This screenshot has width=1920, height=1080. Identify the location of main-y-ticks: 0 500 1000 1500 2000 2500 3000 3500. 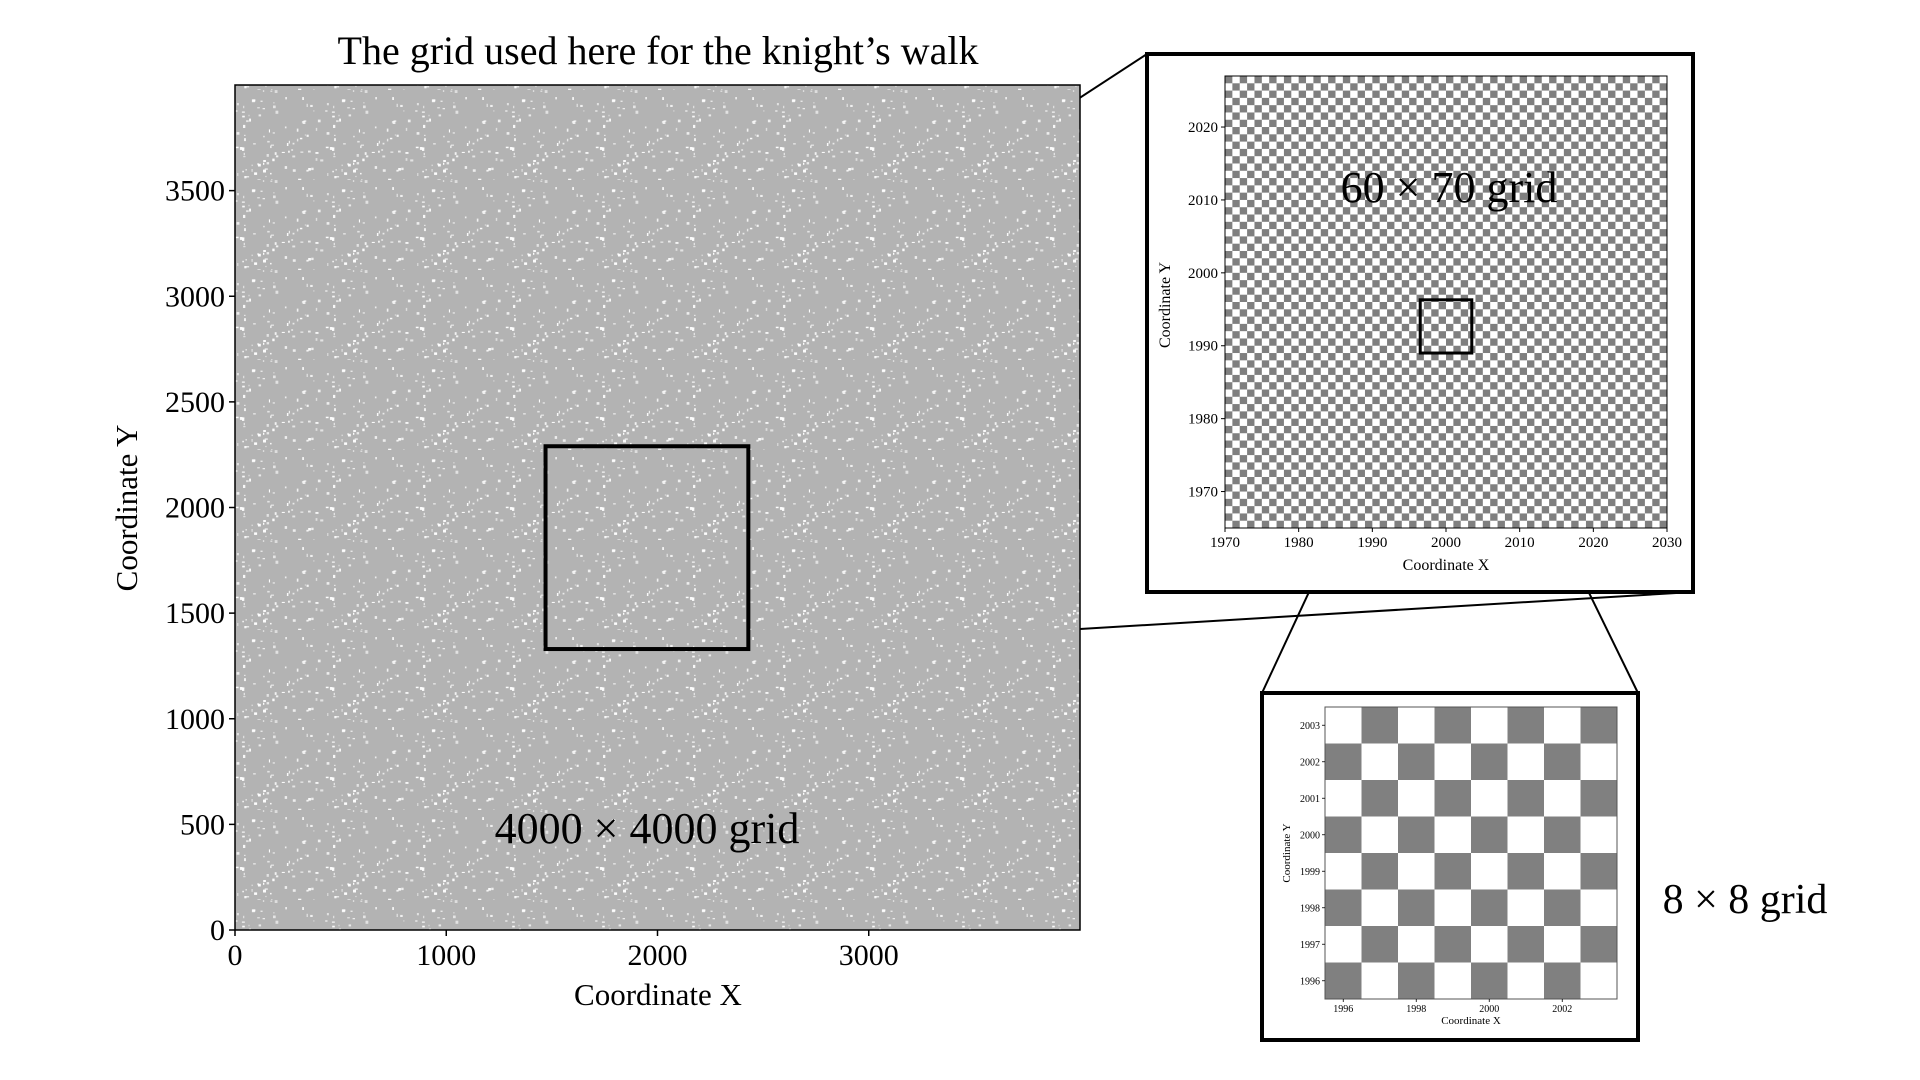
(200, 561).